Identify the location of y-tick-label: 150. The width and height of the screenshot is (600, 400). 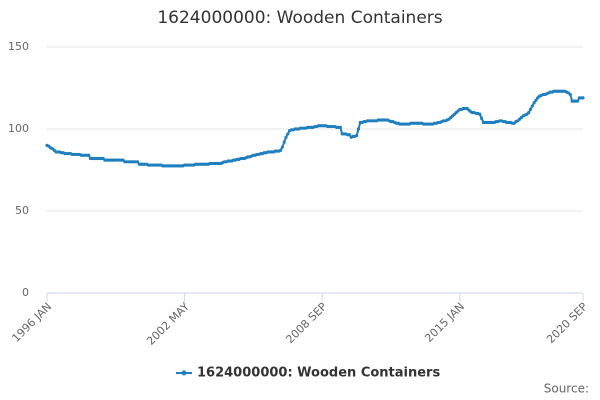
(18, 46).